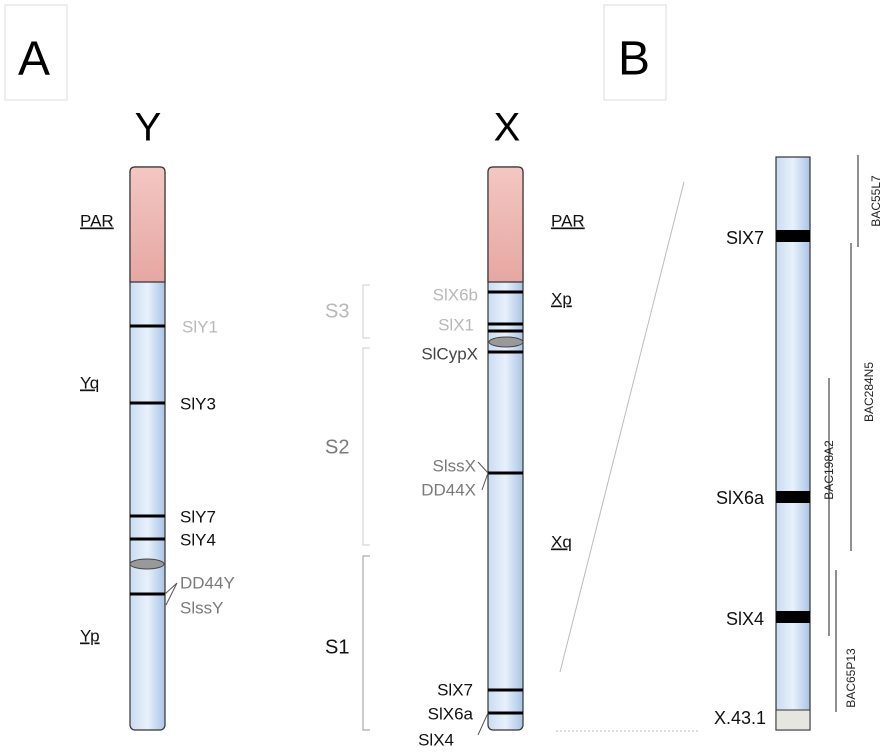 This screenshot has width=885, height=753. I want to click on gene-label: DD44X, so click(448, 489).